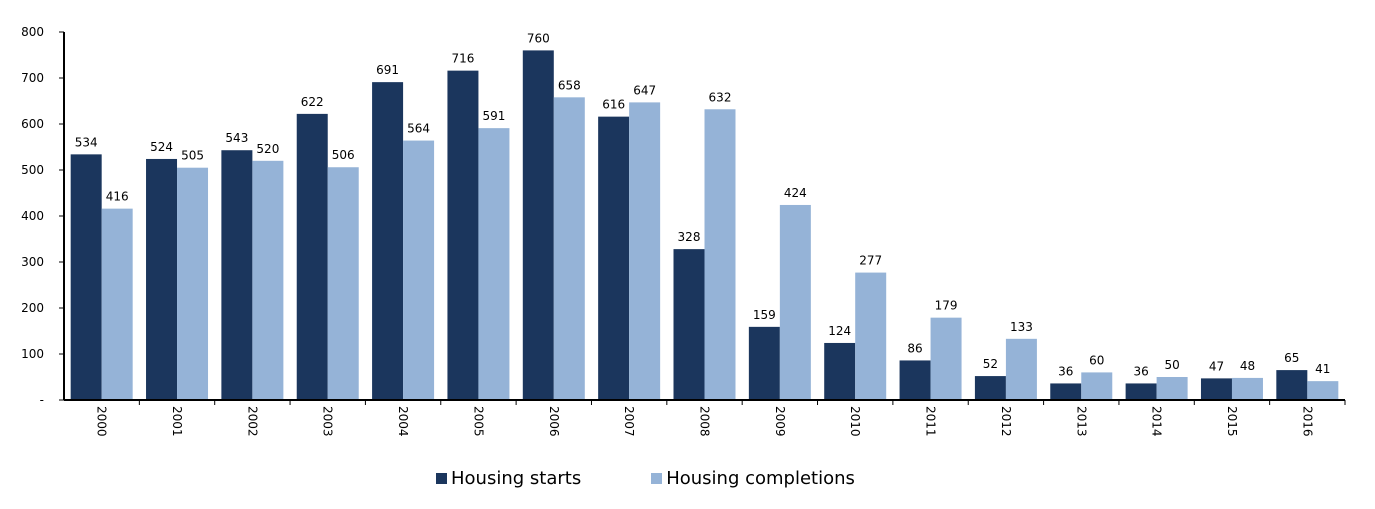 The width and height of the screenshot is (1375, 509). I want to click on x-tick-label-2016: 2016, so click(1307, 421).